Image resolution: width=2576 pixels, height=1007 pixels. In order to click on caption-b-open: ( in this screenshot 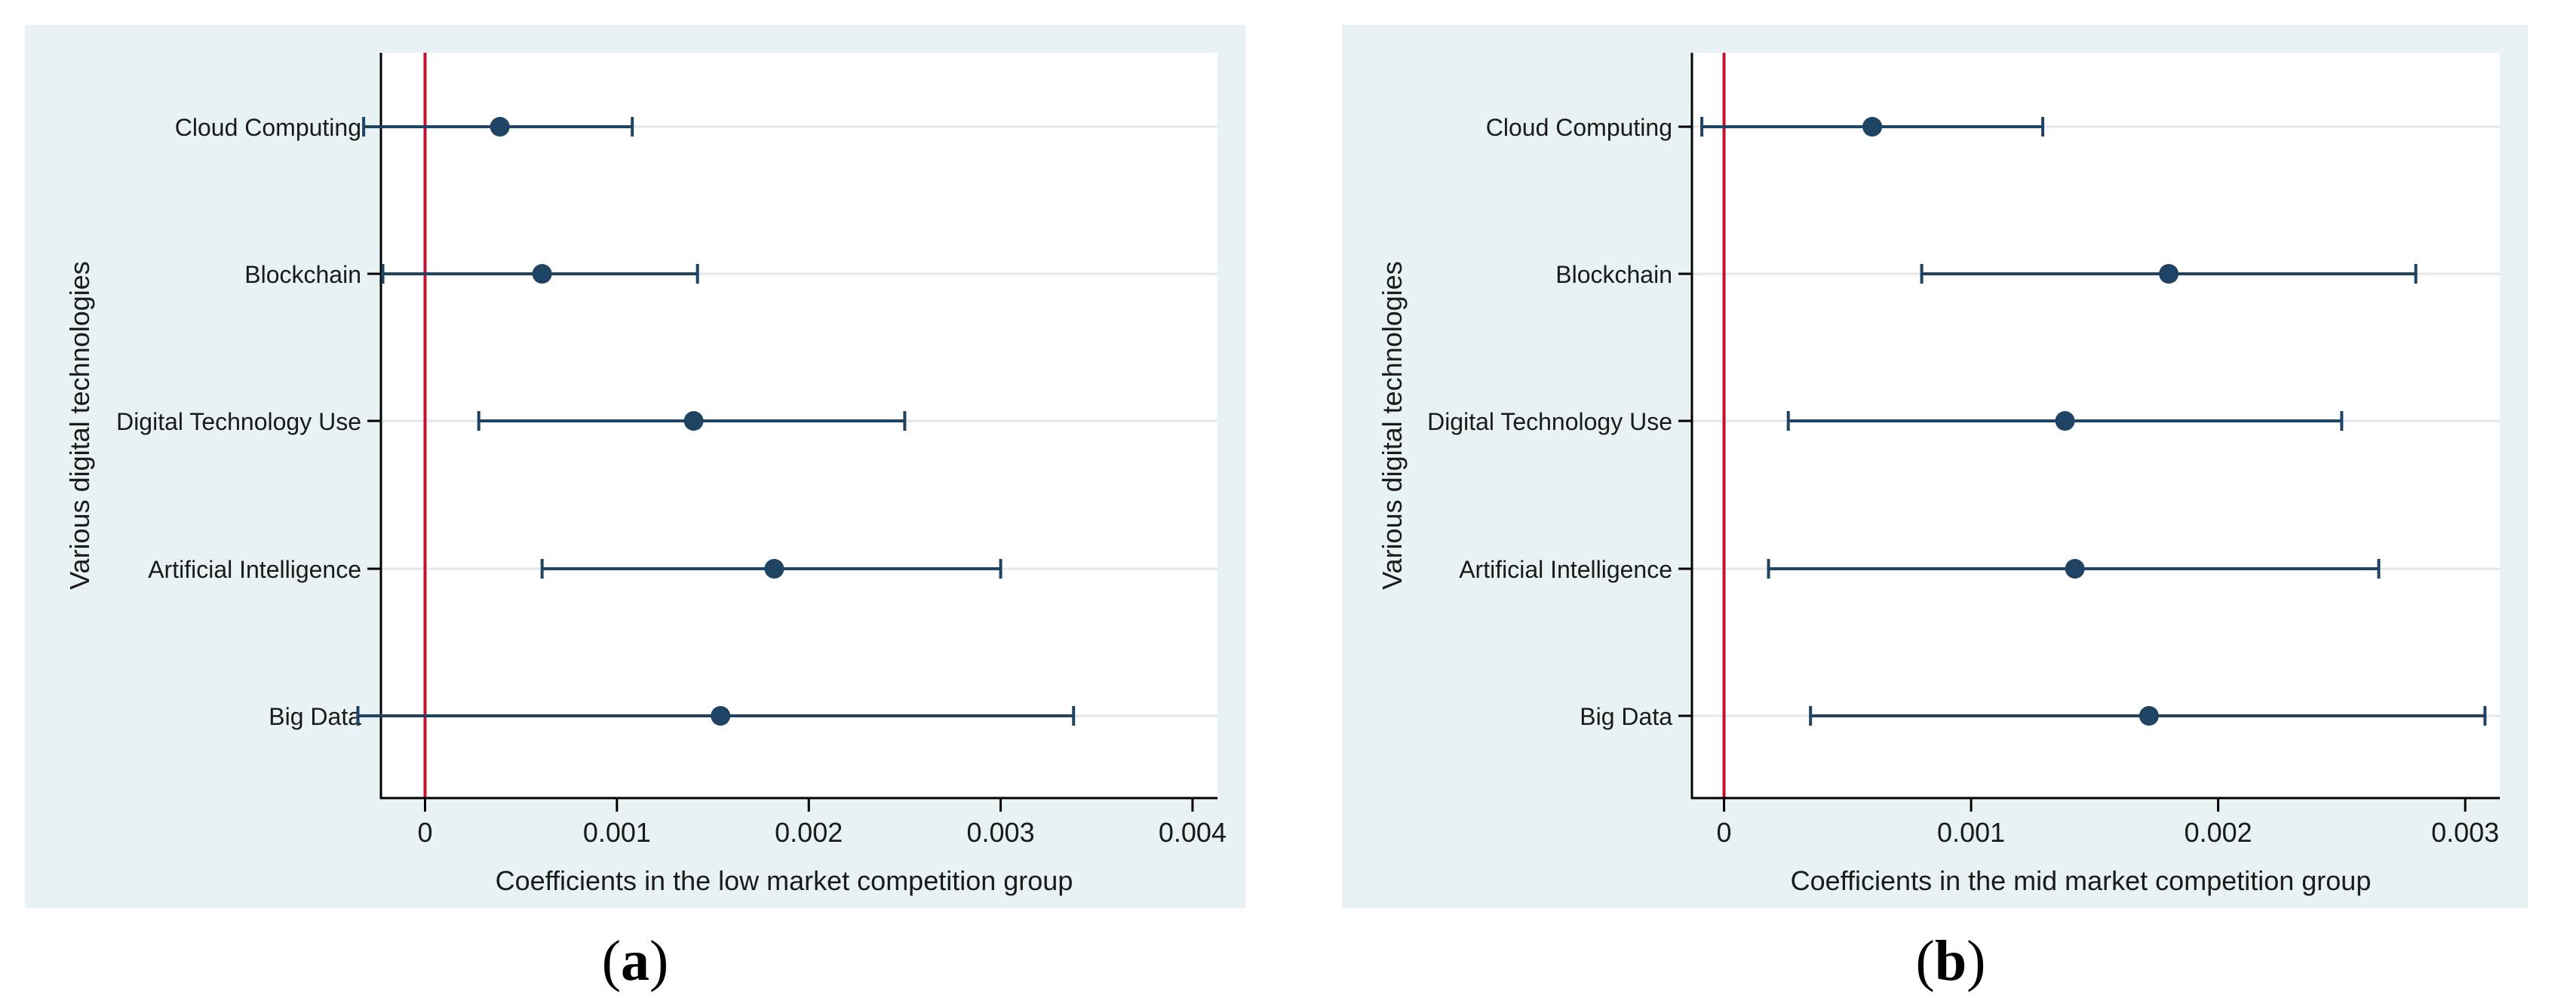, I will do `click(1925, 961)`.